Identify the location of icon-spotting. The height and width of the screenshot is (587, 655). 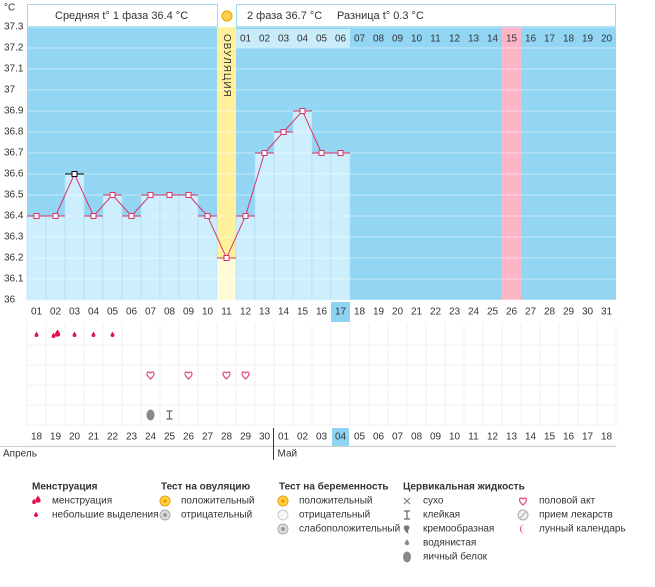
(74, 334).